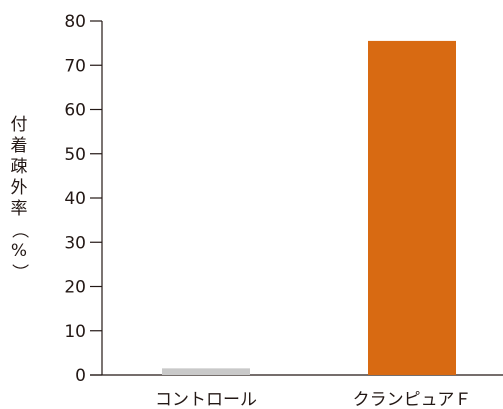 The image size is (503, 409). Describe the element at coordinates (19, 251) in the screenshot. I see `y-axis-label-char: %` at that location.